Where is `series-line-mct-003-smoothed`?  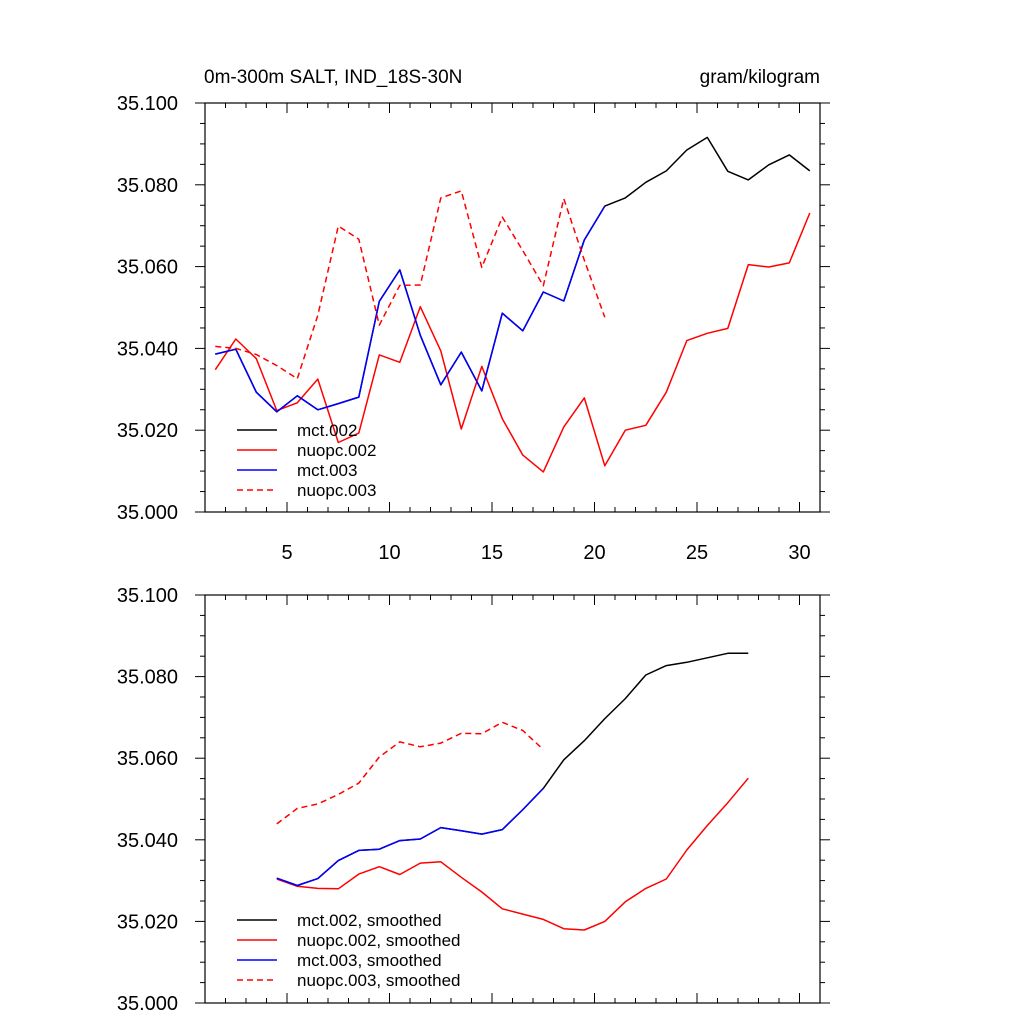
series-line-mct-003-smoothed is located at coordinates (410, 837).